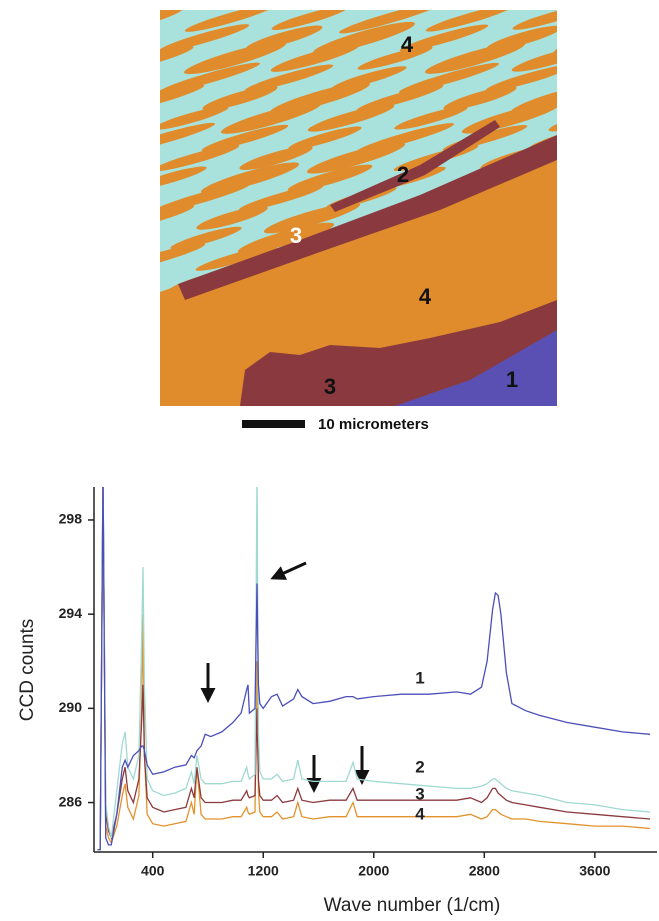  What do you see at coordinates (263, 871) in the screenshot?
I see `x-tick-label: 1200` at bounding box center [263, 871].